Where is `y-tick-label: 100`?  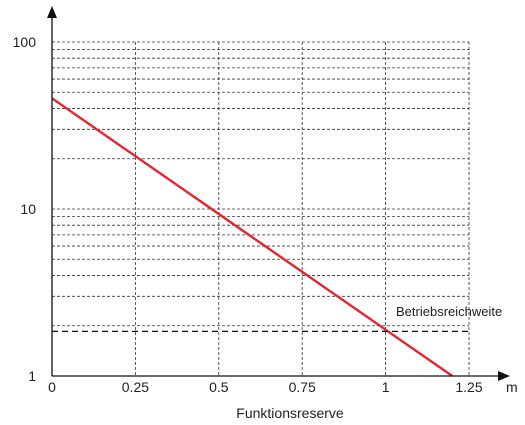 y-tick-label: 100 is located at coordinates (25, 42).